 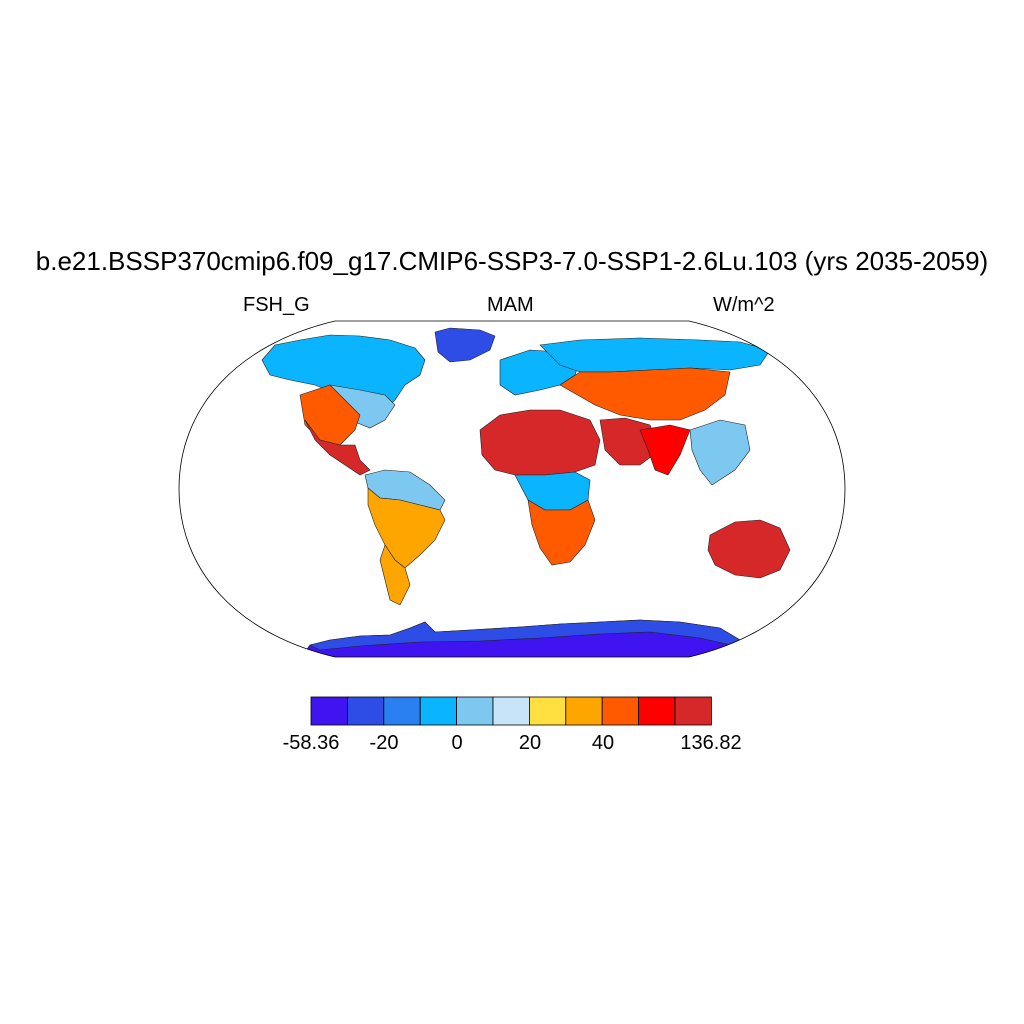 I want to click on india, so click(x=665, y=450).